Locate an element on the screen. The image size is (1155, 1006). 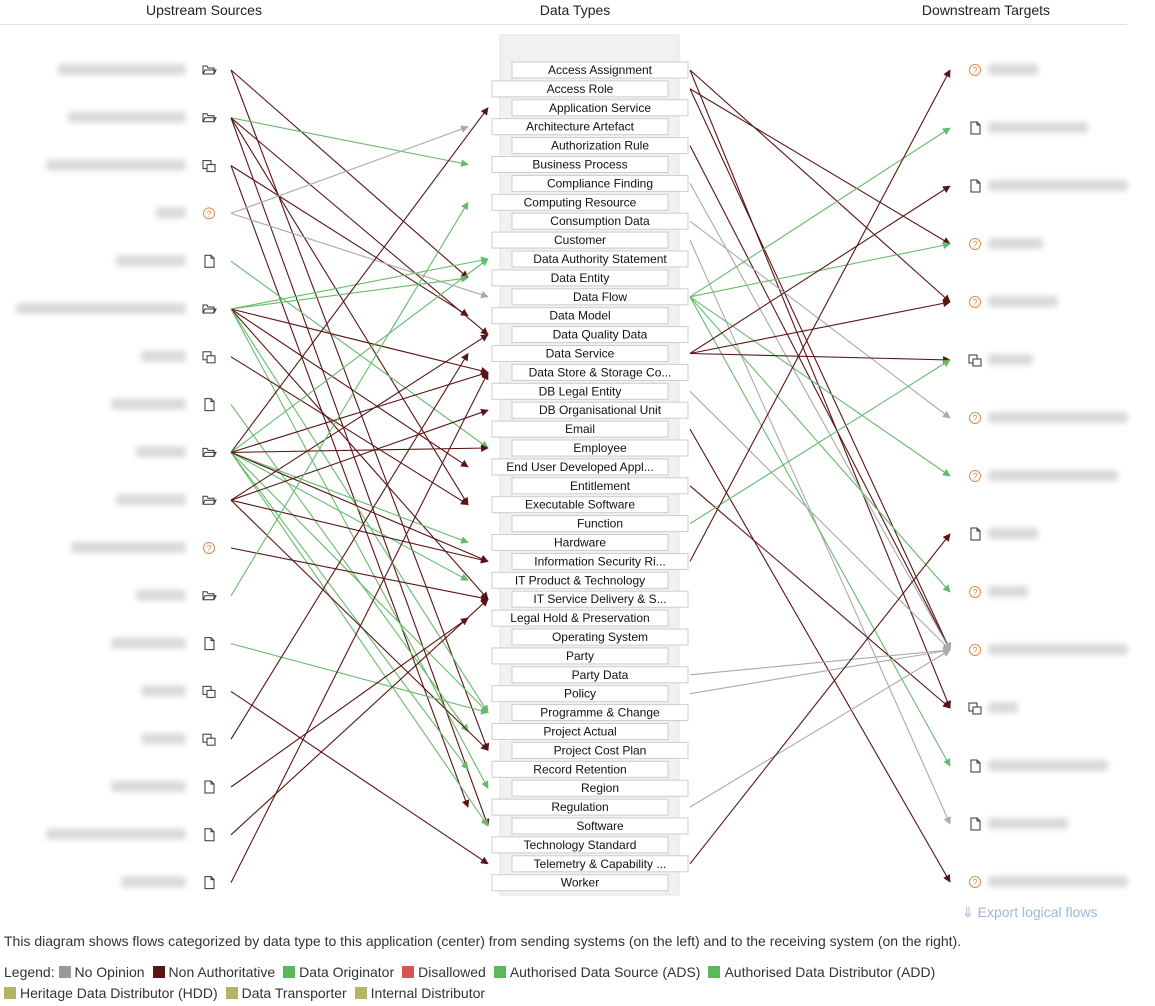
data-type-node: Record Retention is located at coordinates (580, 769).